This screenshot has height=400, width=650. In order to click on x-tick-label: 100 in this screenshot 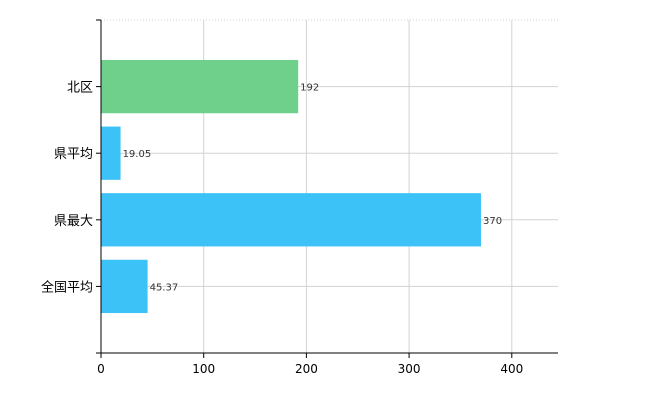, I will do `click(203, 369)`.